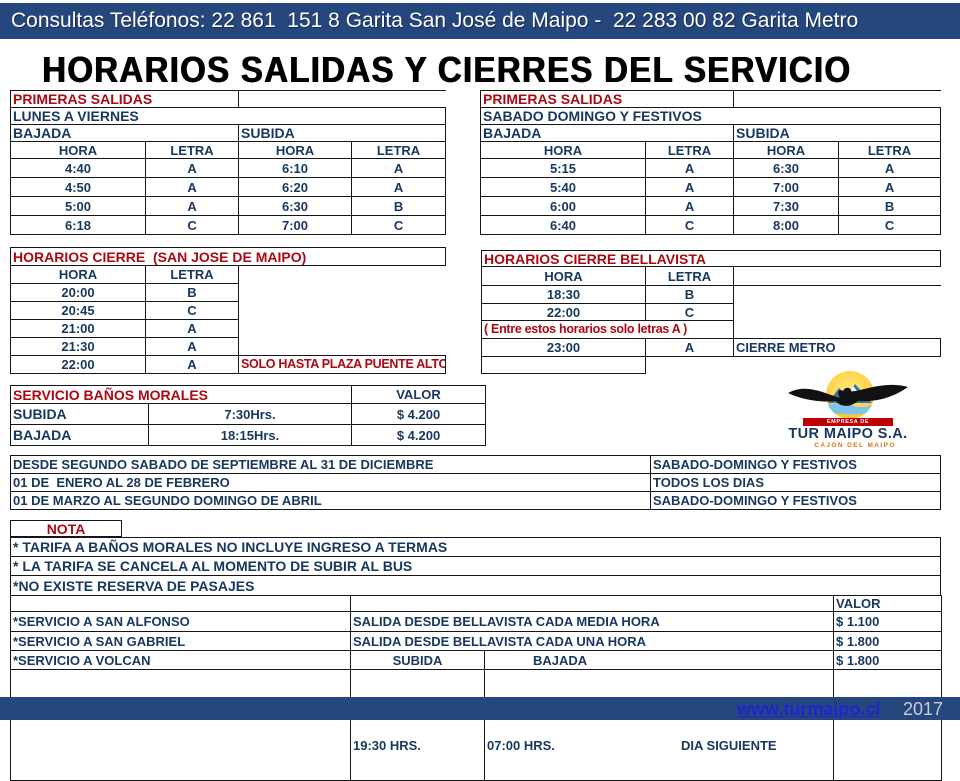 Image resolution: width=960 pixels, height=781 pixels. I want to click on logo-ribbon: EMPRESA DE TRANSPORTES, so click(848, 425).